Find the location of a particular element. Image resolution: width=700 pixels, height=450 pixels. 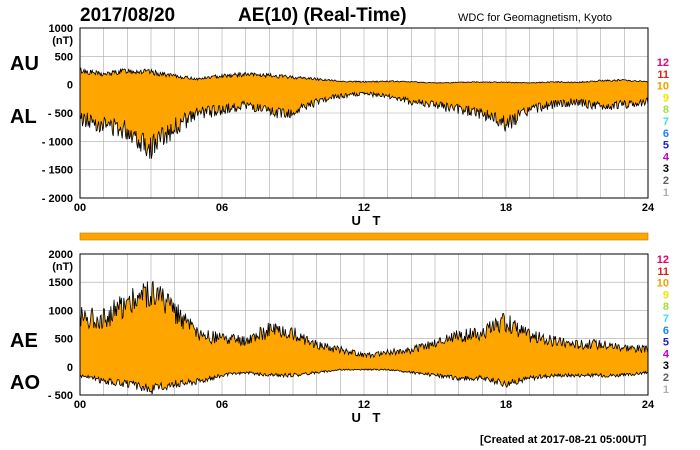

x-tick-label-0-4: 24 is located at coordinates (648, 208).